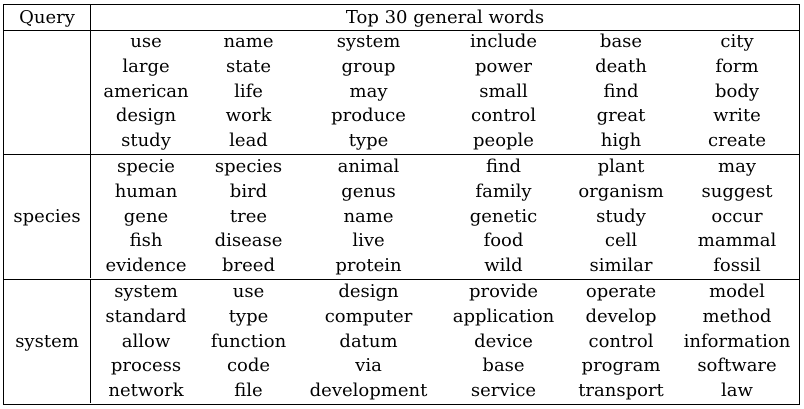  Describe the element at coordinates (737, 141) in the screenshot. I see `word-cell: create` at that location.